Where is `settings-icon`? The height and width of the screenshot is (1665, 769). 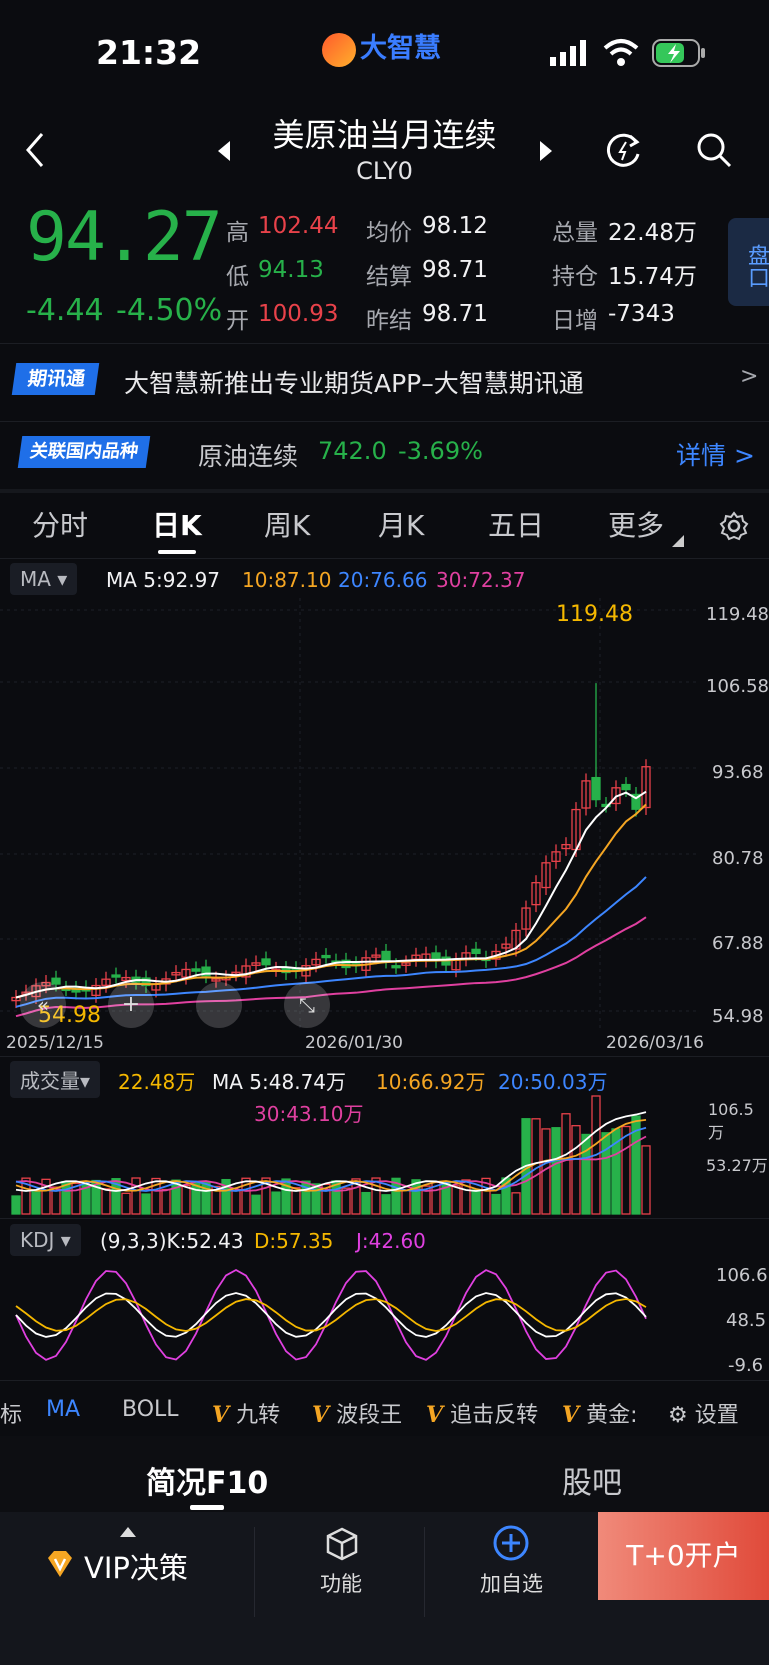
settings-icon is located at coordinates (734, 526).